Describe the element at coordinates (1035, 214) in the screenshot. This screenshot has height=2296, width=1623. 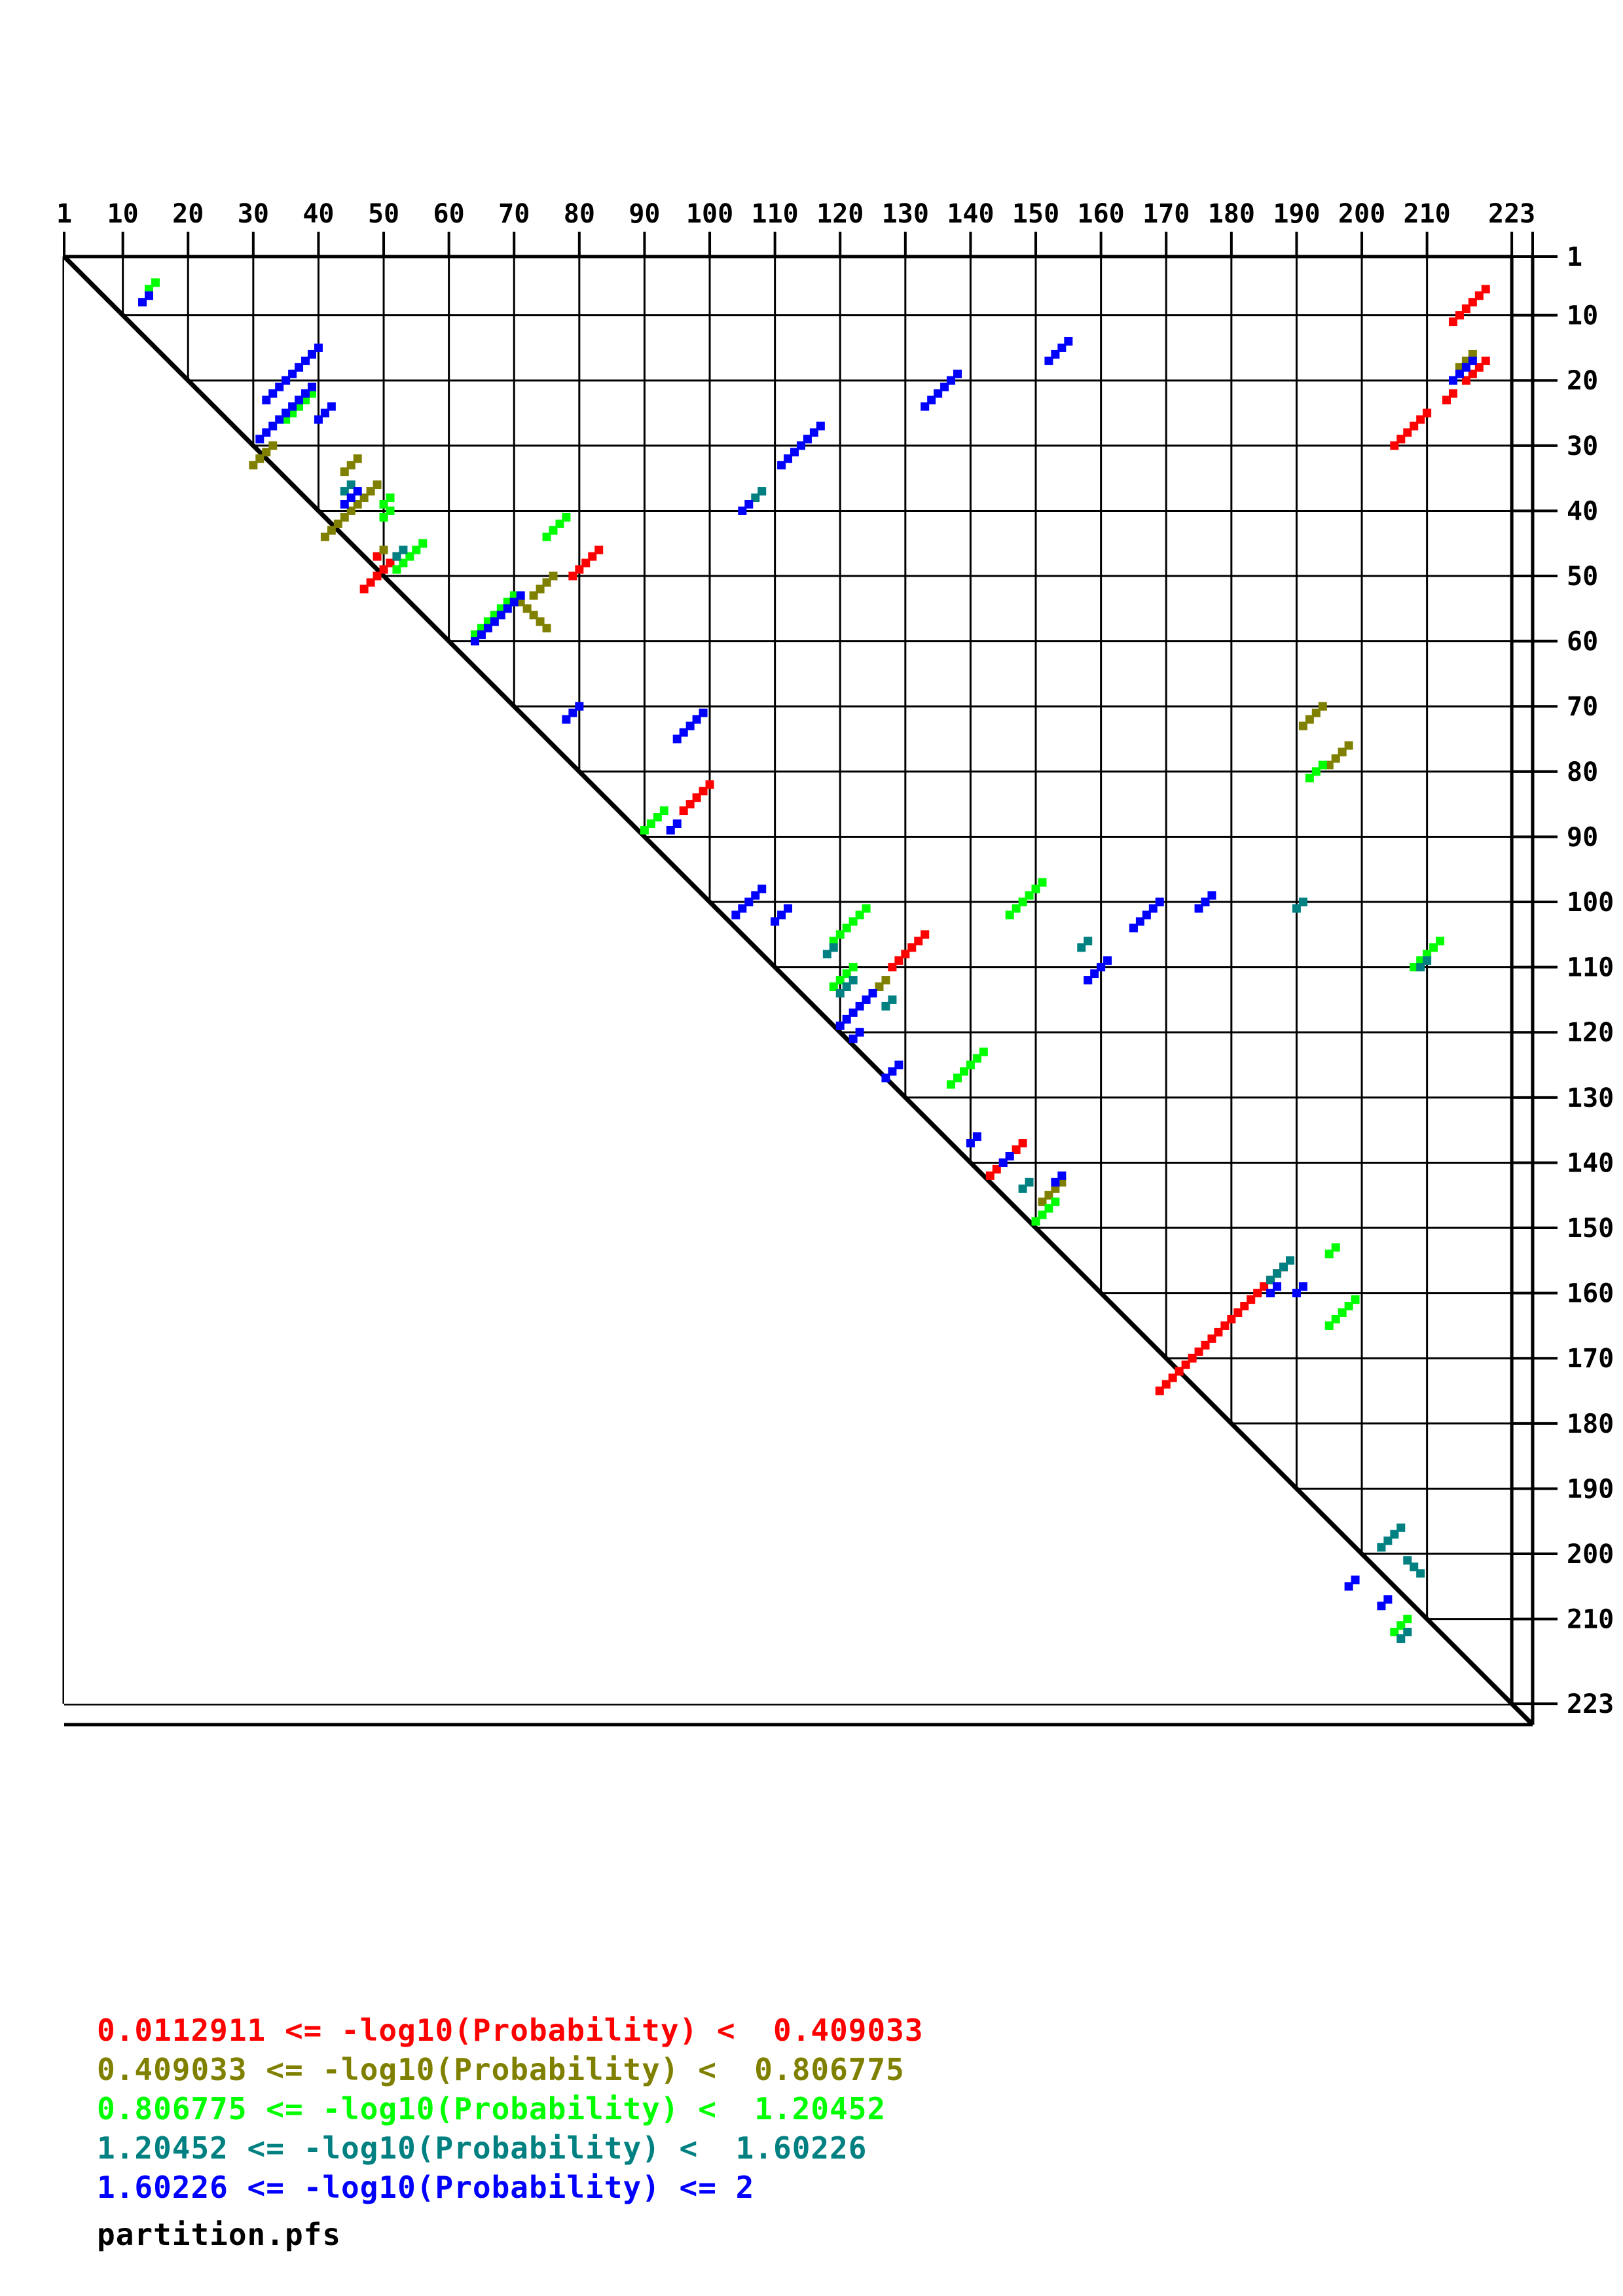
I see `x-axis-label: 150` at that location.